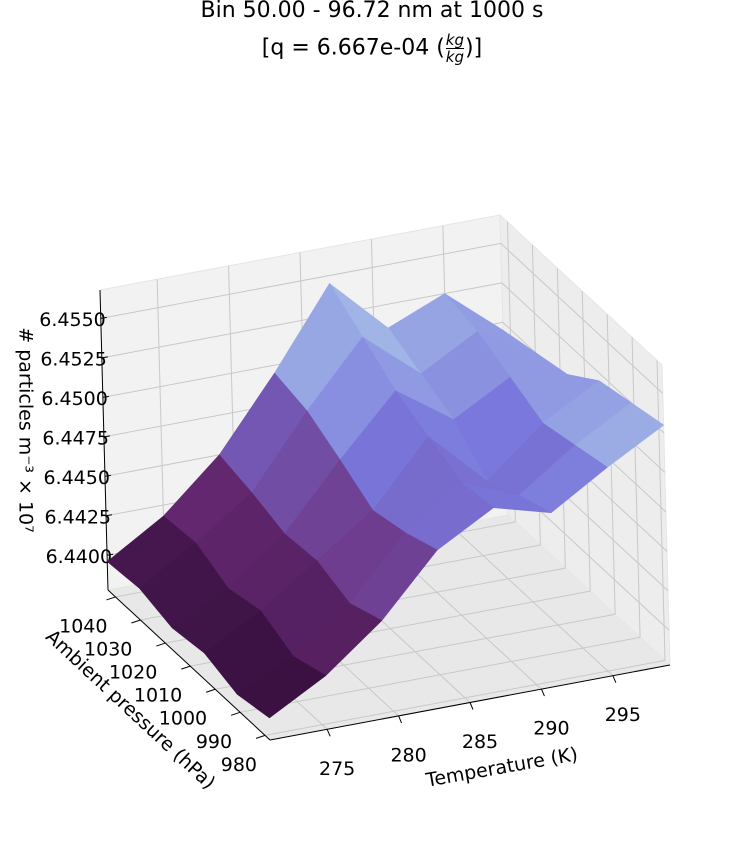  I want to click on z-tick-label: 6.4500, so click(74, 399).